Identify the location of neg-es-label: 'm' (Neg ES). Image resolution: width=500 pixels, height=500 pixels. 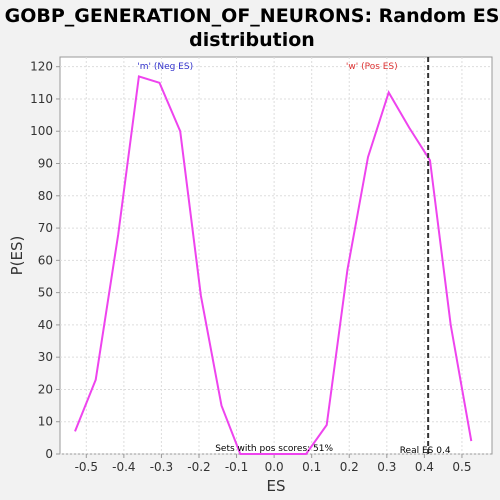
(165, 67).